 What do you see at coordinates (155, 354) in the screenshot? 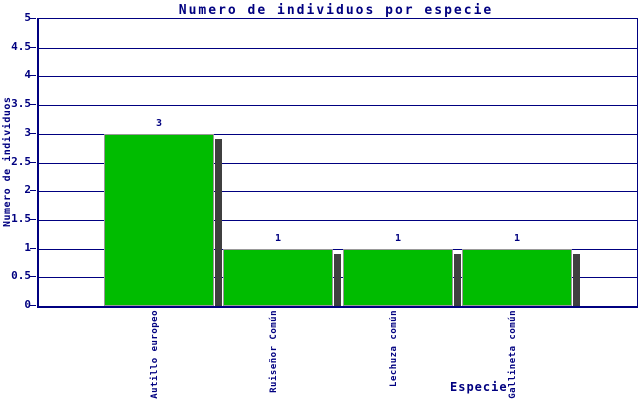
I see `x-category-label: Autillo europeo` at bounding box center [155, 354].